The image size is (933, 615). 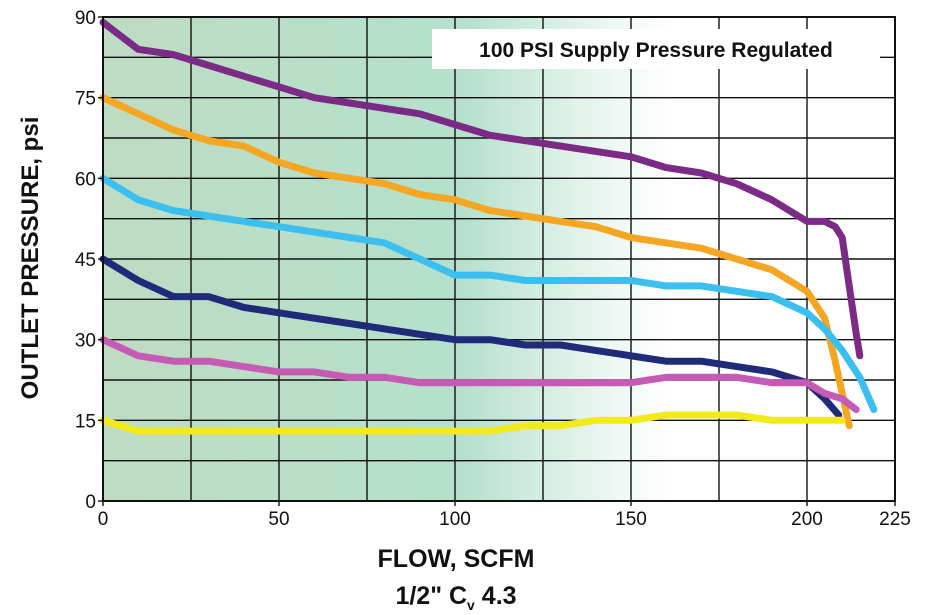 What do you see at coordinates (30, 258) in the screenshot?
I see `y-axis-title: OUTLET PRESSURE, psi` at bounding box center [30, 258].